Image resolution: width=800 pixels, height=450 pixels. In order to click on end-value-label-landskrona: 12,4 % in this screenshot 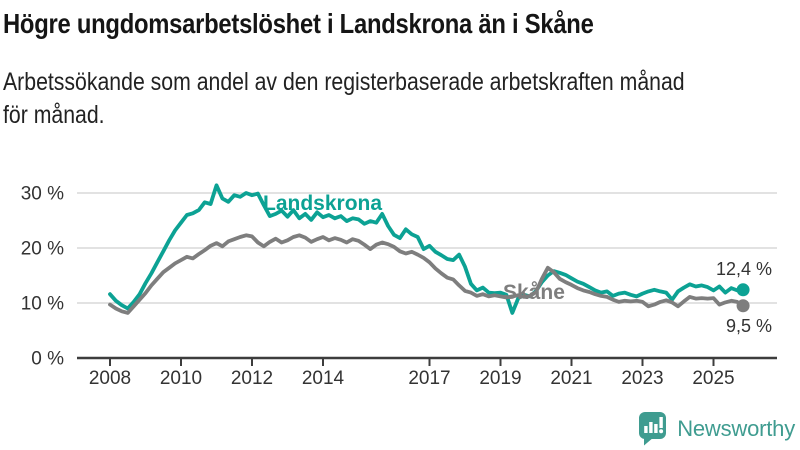, I will do `click(744, 269)`.